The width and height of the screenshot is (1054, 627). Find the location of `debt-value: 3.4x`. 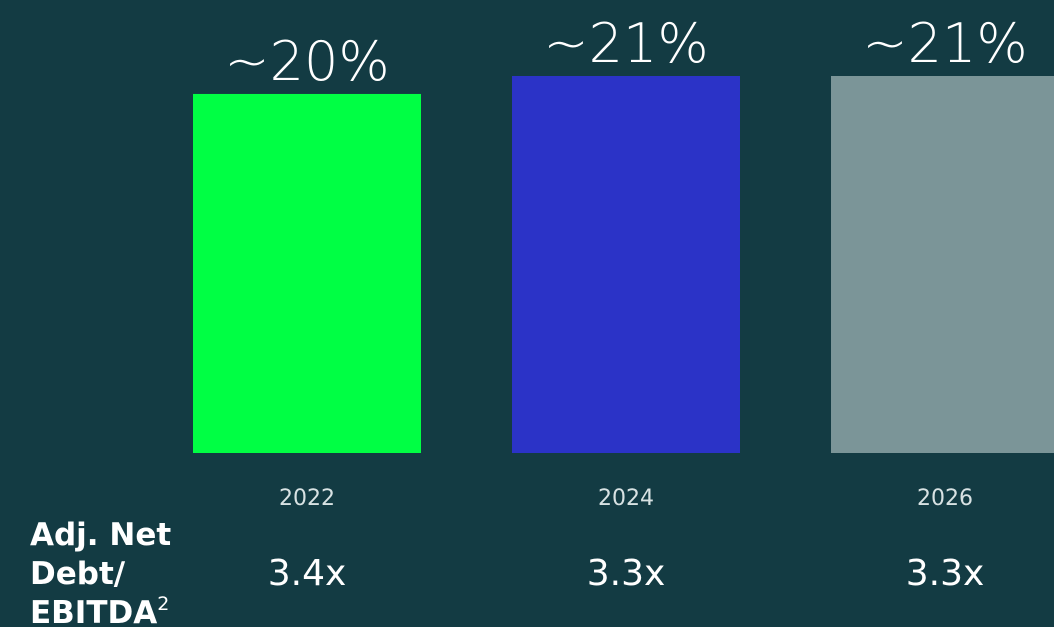

debt-value: 3.4x is located at coordinates (307, 573).